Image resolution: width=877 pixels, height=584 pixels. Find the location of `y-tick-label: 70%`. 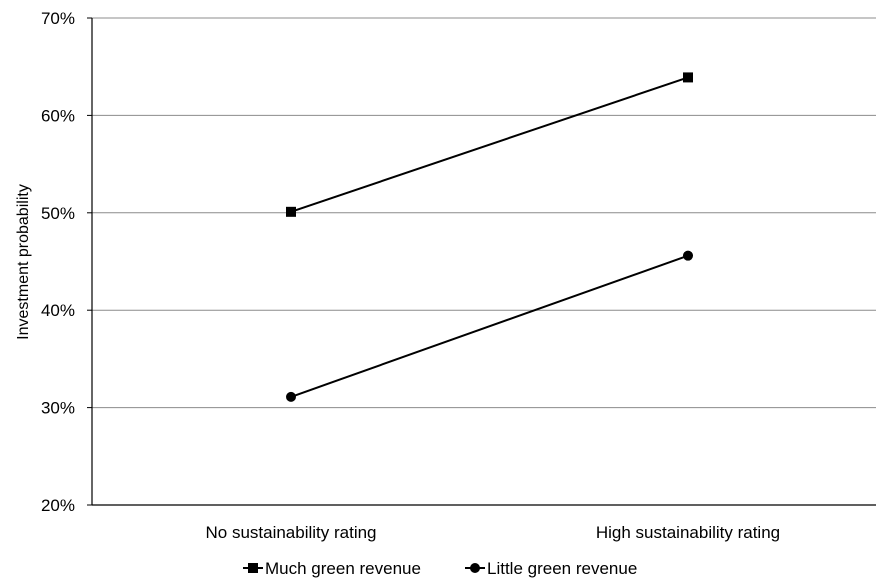

y-tick-label: 70% is located at coordinates (58, 18).